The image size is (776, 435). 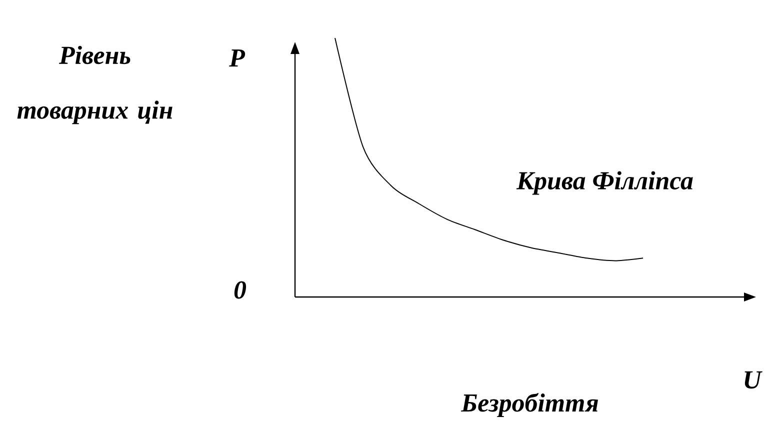 What do you see at coordinates (604, 183) in the screenshot?
I see `annotation: Крива Філліпса` at bounding box center [604, 183].